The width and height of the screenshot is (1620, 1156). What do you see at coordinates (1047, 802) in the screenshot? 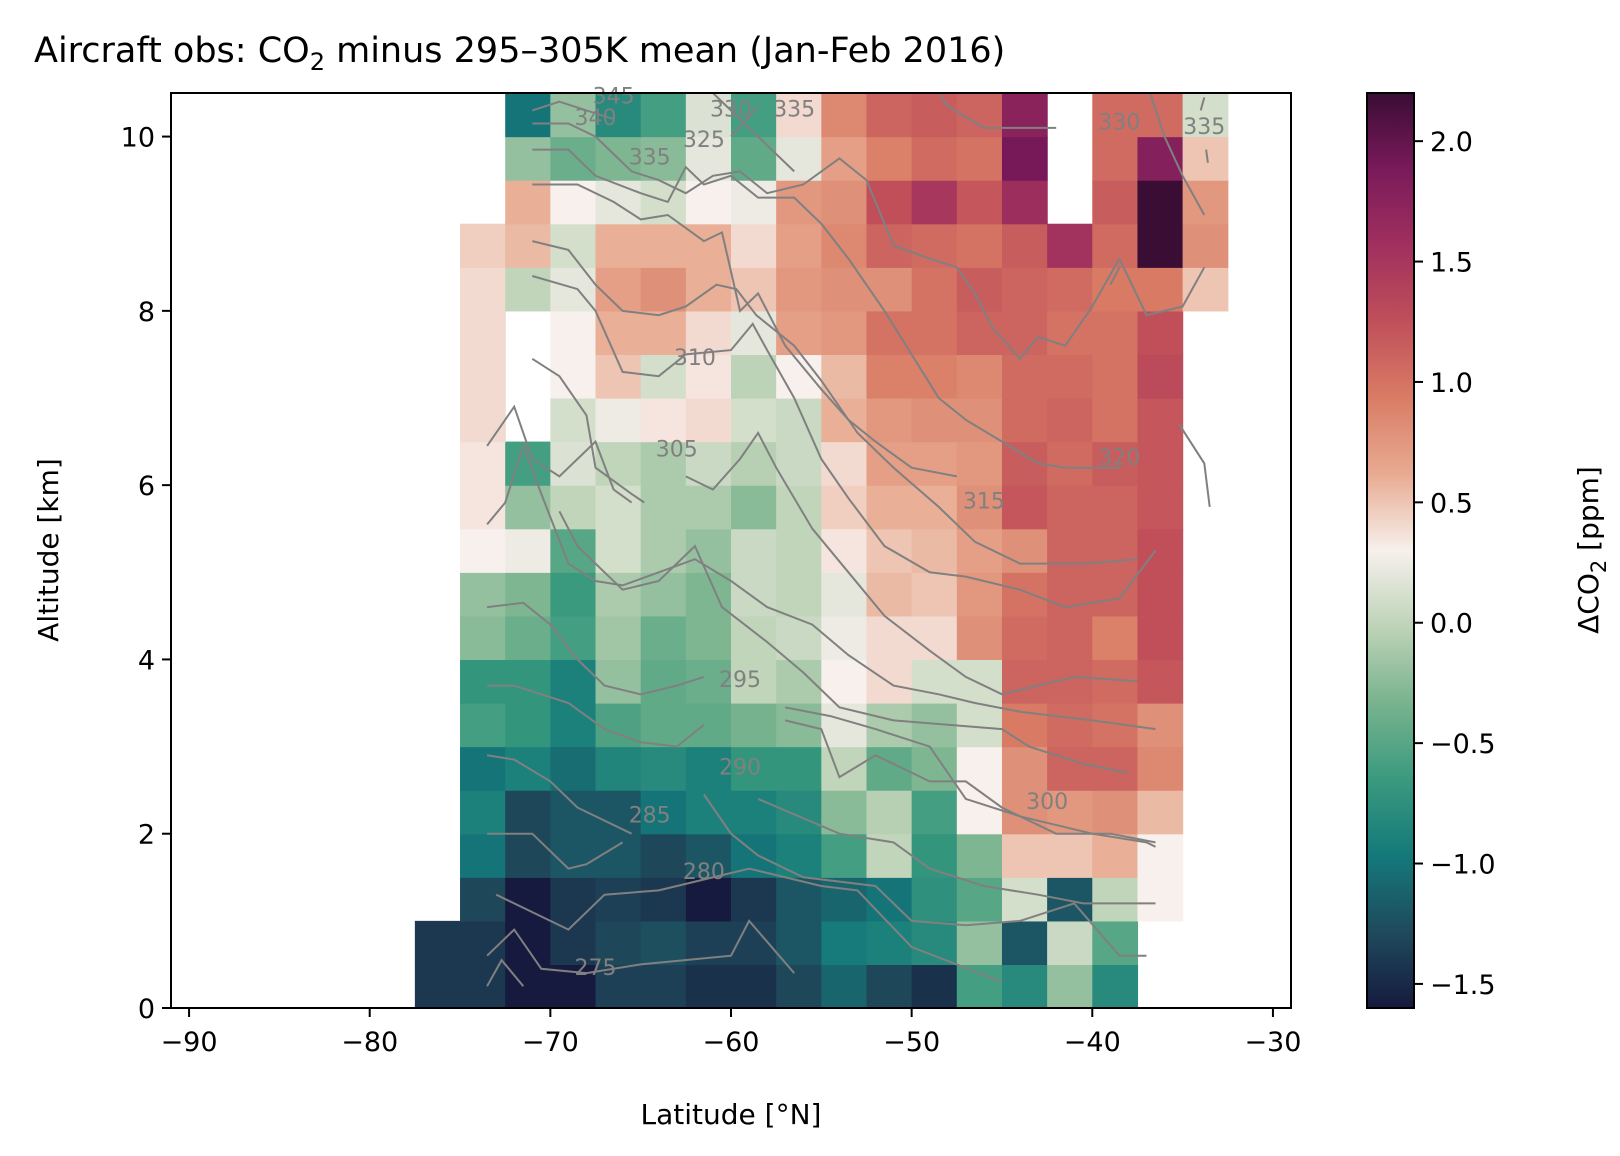
I see `contour-label: 300` at bounding box center [1047, 802].